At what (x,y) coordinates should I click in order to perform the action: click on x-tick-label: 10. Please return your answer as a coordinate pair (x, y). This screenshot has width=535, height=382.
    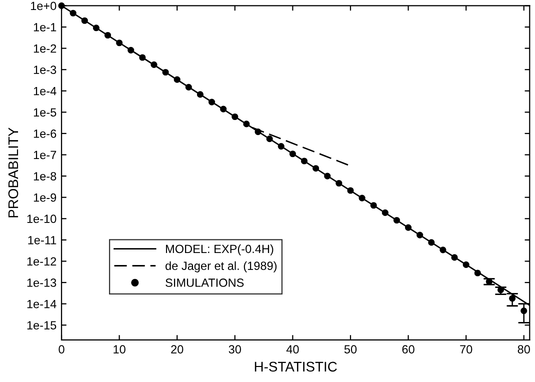
    Looking at the image, I should click on (120, 349).